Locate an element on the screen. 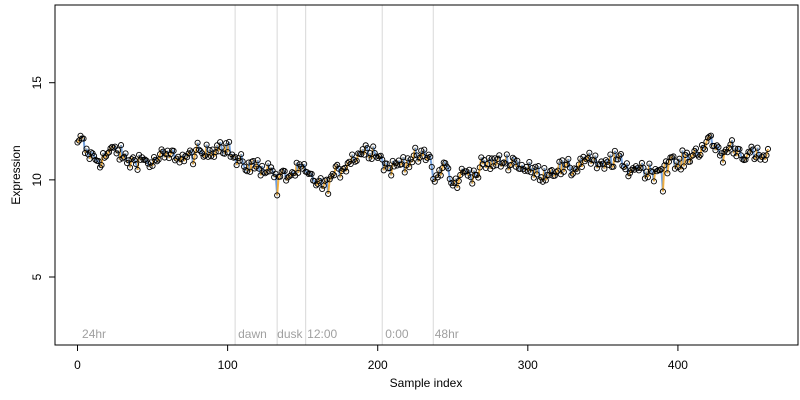 The height and width of the screenshot is (400, 800). x-tick-label-3: 300 is located at coordinates (528, 365).